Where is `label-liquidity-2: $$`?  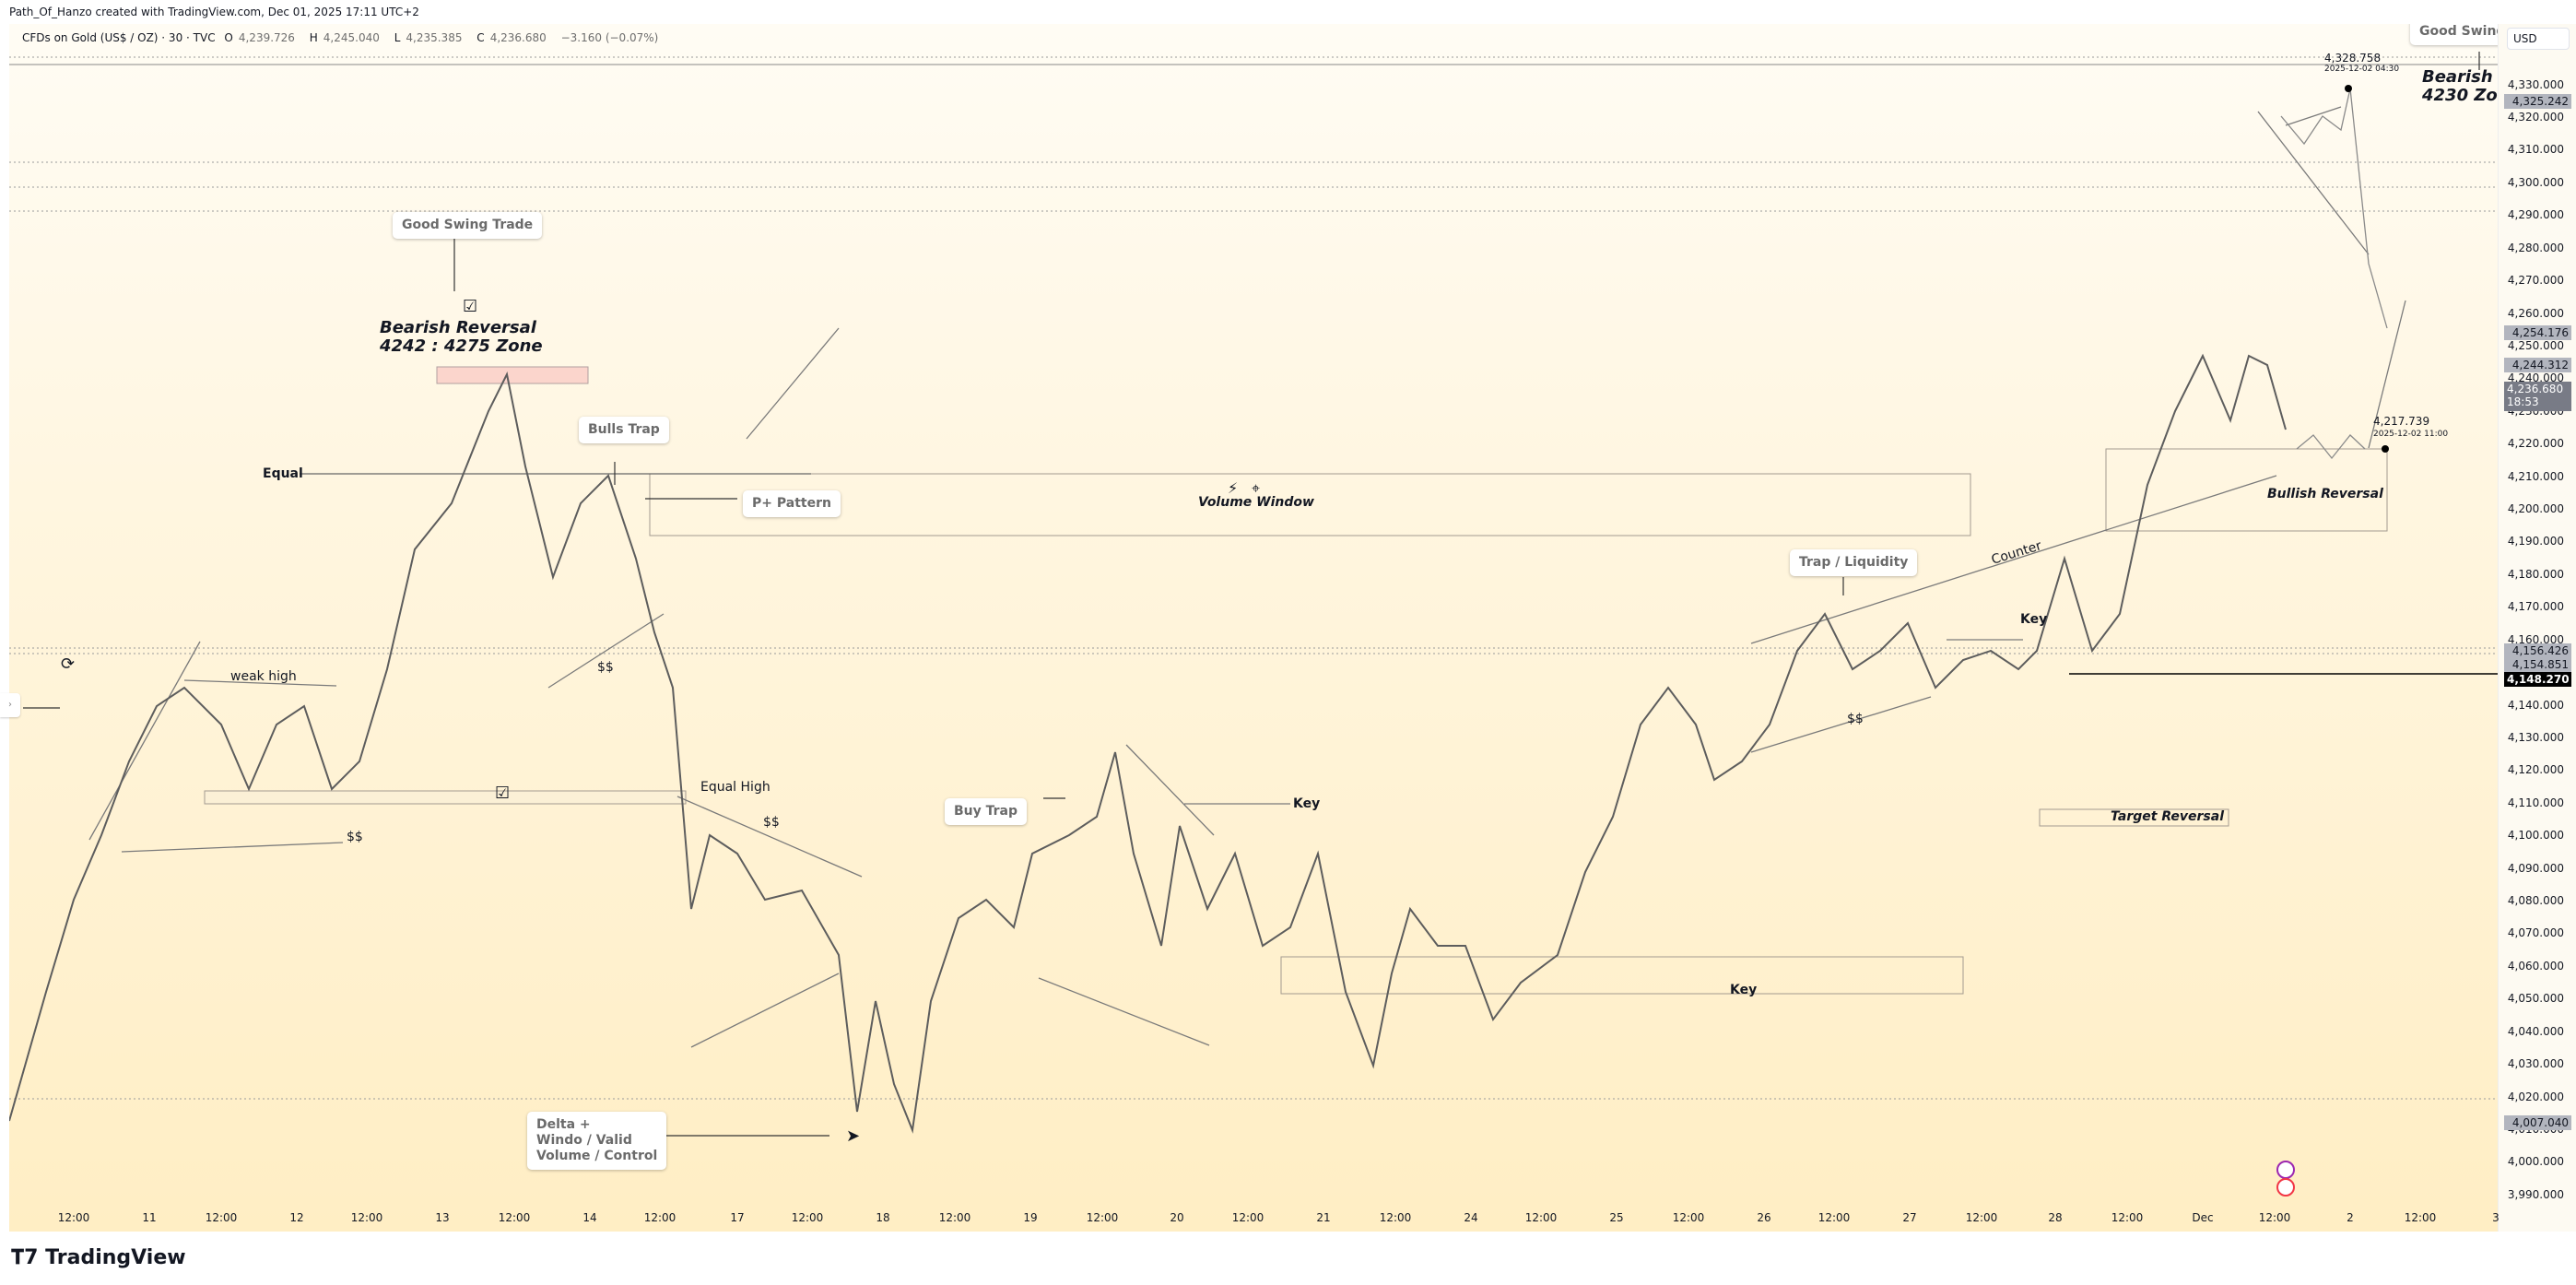 label-liquidity-2: $$ is located at coordinates (605, 667).